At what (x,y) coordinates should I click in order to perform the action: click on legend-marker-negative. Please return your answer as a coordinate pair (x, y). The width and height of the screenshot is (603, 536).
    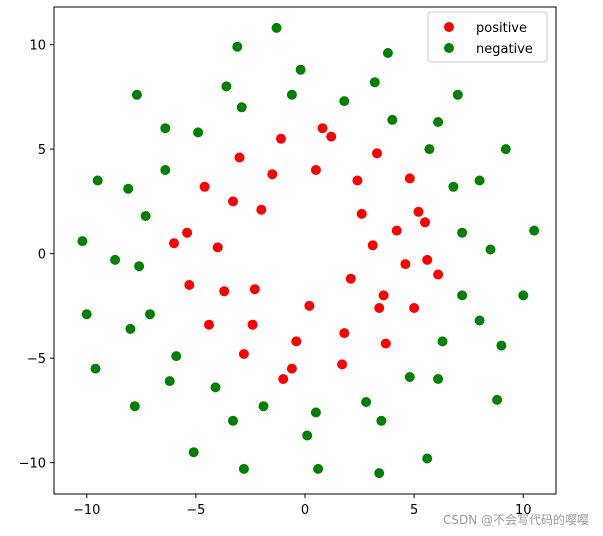
    Looking at the image, I should click on (449, 48).